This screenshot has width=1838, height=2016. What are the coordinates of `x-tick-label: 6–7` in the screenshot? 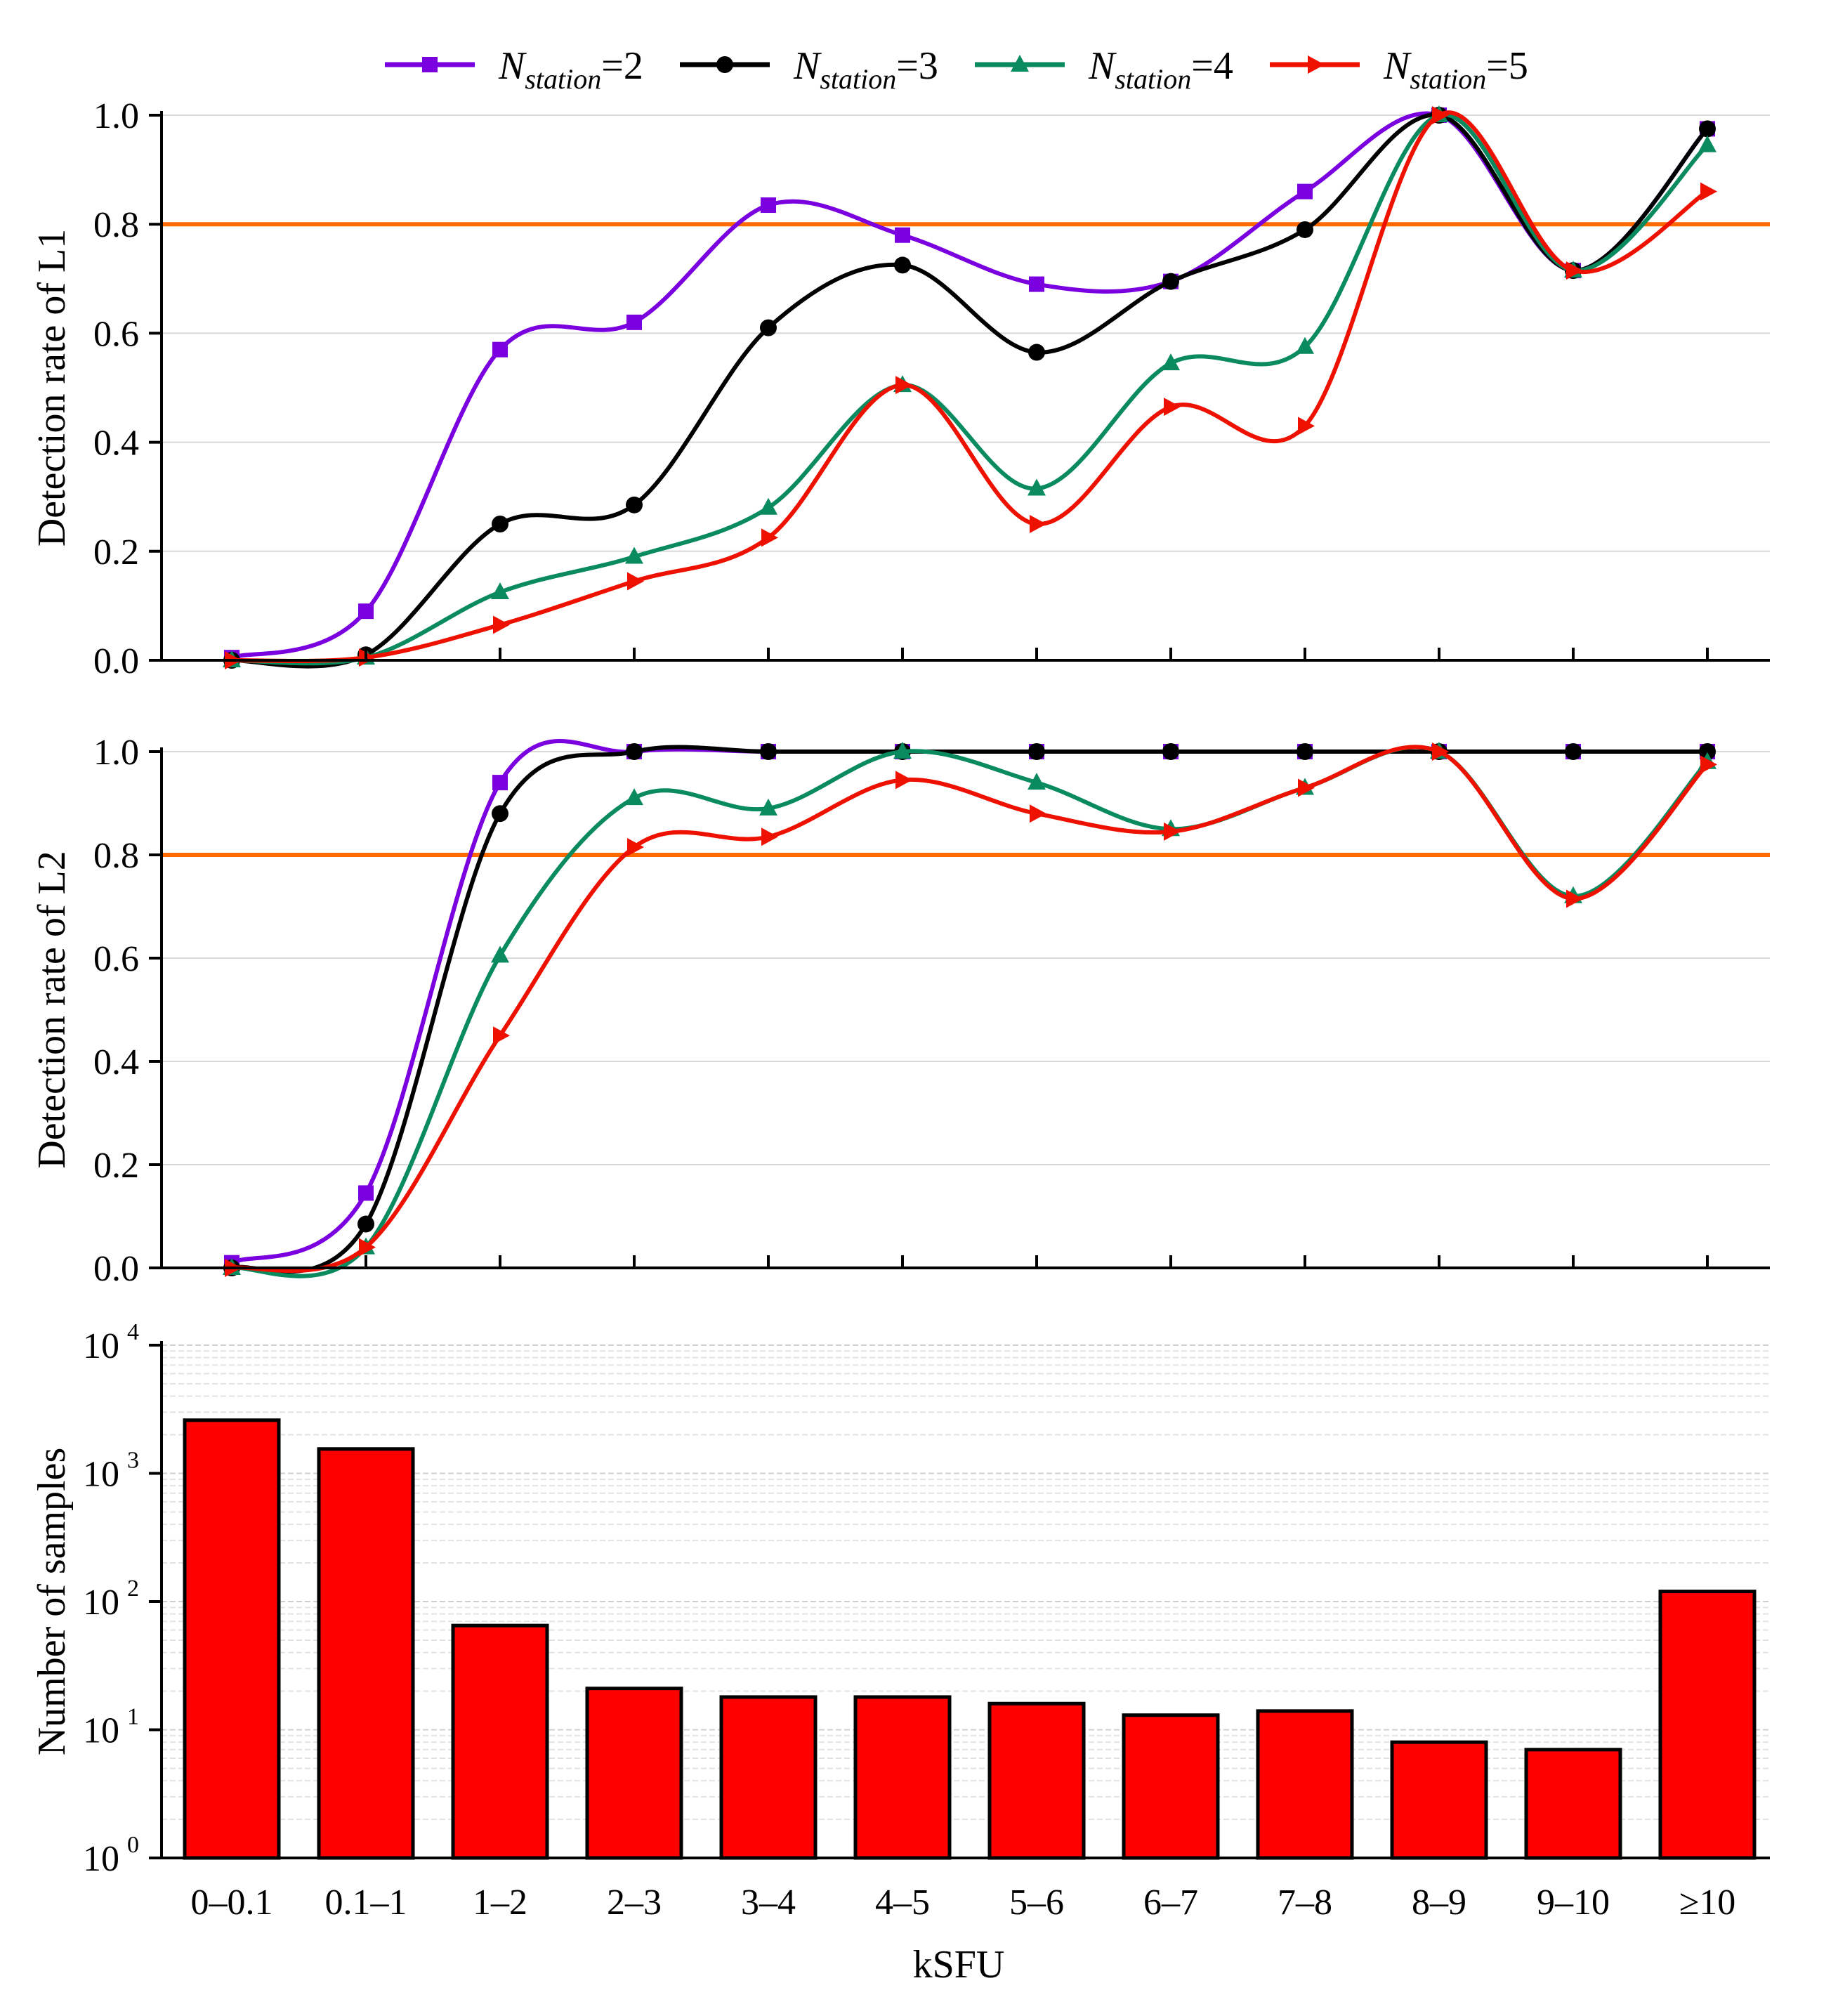 It's located at (1170, 1903).